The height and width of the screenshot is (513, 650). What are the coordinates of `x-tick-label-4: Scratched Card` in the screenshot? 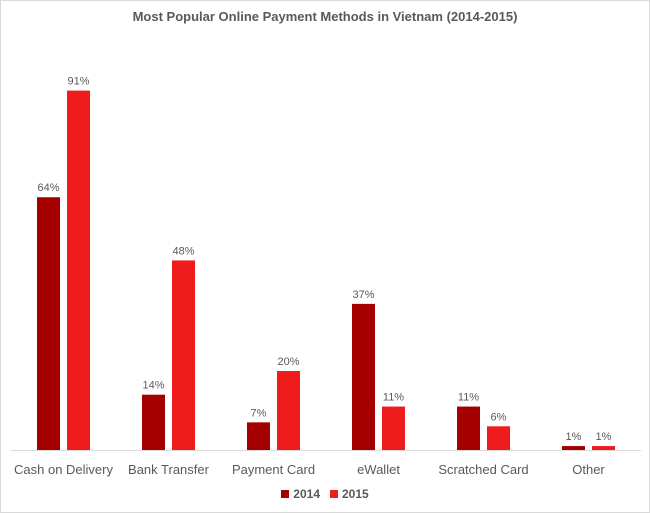 It's located at (483, 469).